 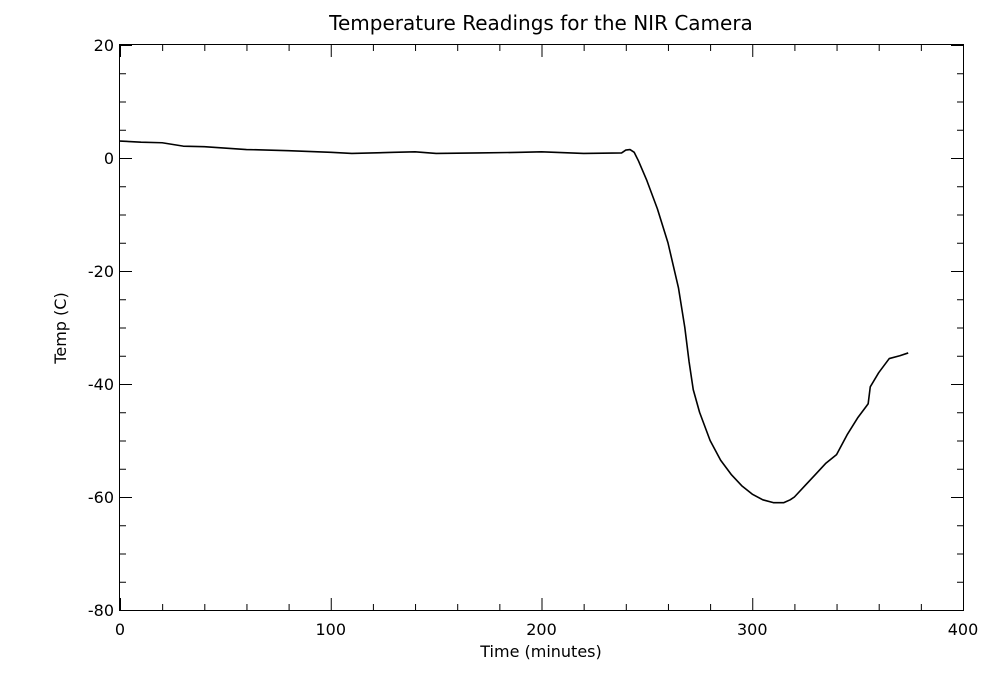 I want to click on y-tick-label: -60, so click(x=101, y=497).